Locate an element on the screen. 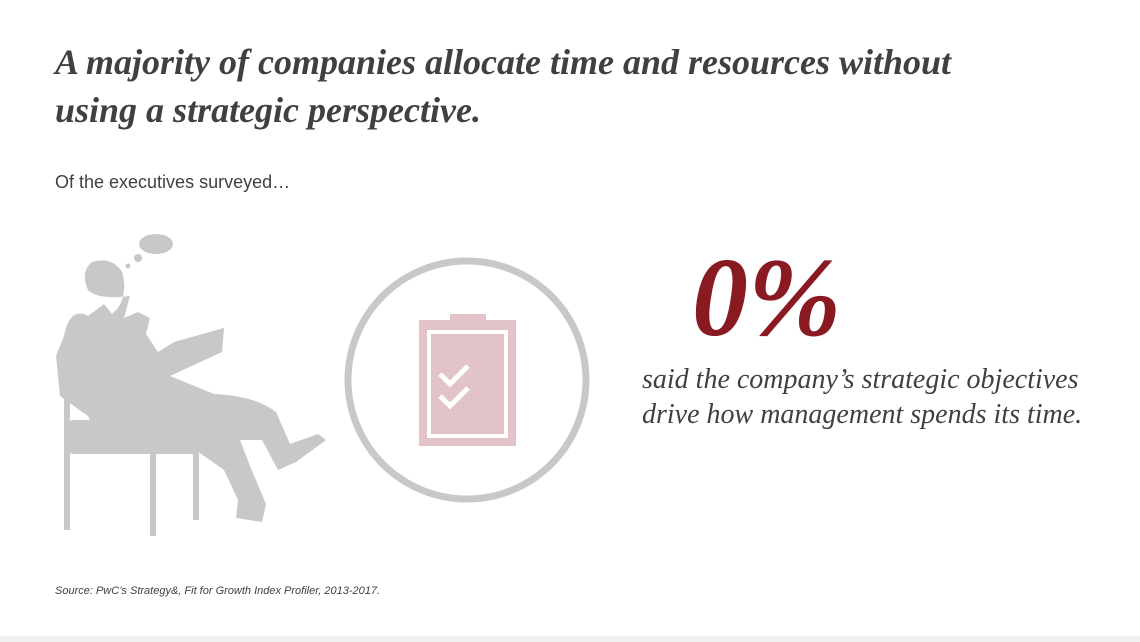  clipboard-icon is located at coordinates (467, 380).